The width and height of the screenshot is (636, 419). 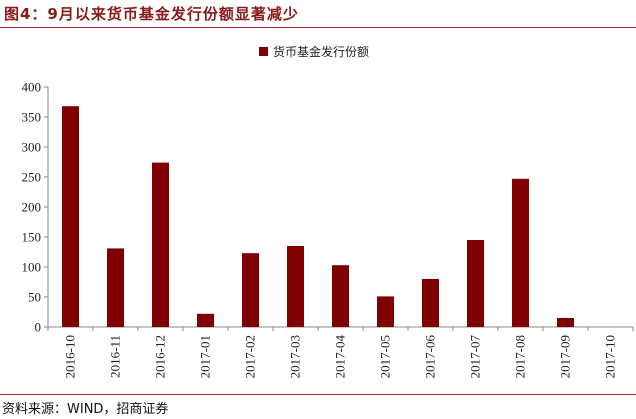 What do you see at coordinates (565, 356) in the screenshot?
I see `x-tick-label: 2017-09` at bounding box center [565, 356].